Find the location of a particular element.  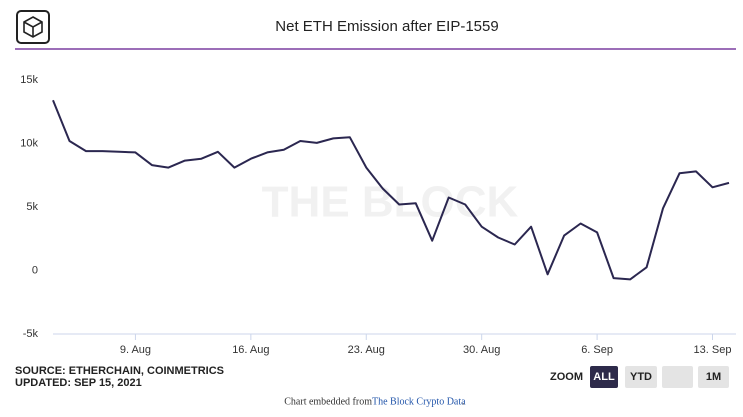

footer-link: The Block Crypto Data is located at coordinates (419, 401).